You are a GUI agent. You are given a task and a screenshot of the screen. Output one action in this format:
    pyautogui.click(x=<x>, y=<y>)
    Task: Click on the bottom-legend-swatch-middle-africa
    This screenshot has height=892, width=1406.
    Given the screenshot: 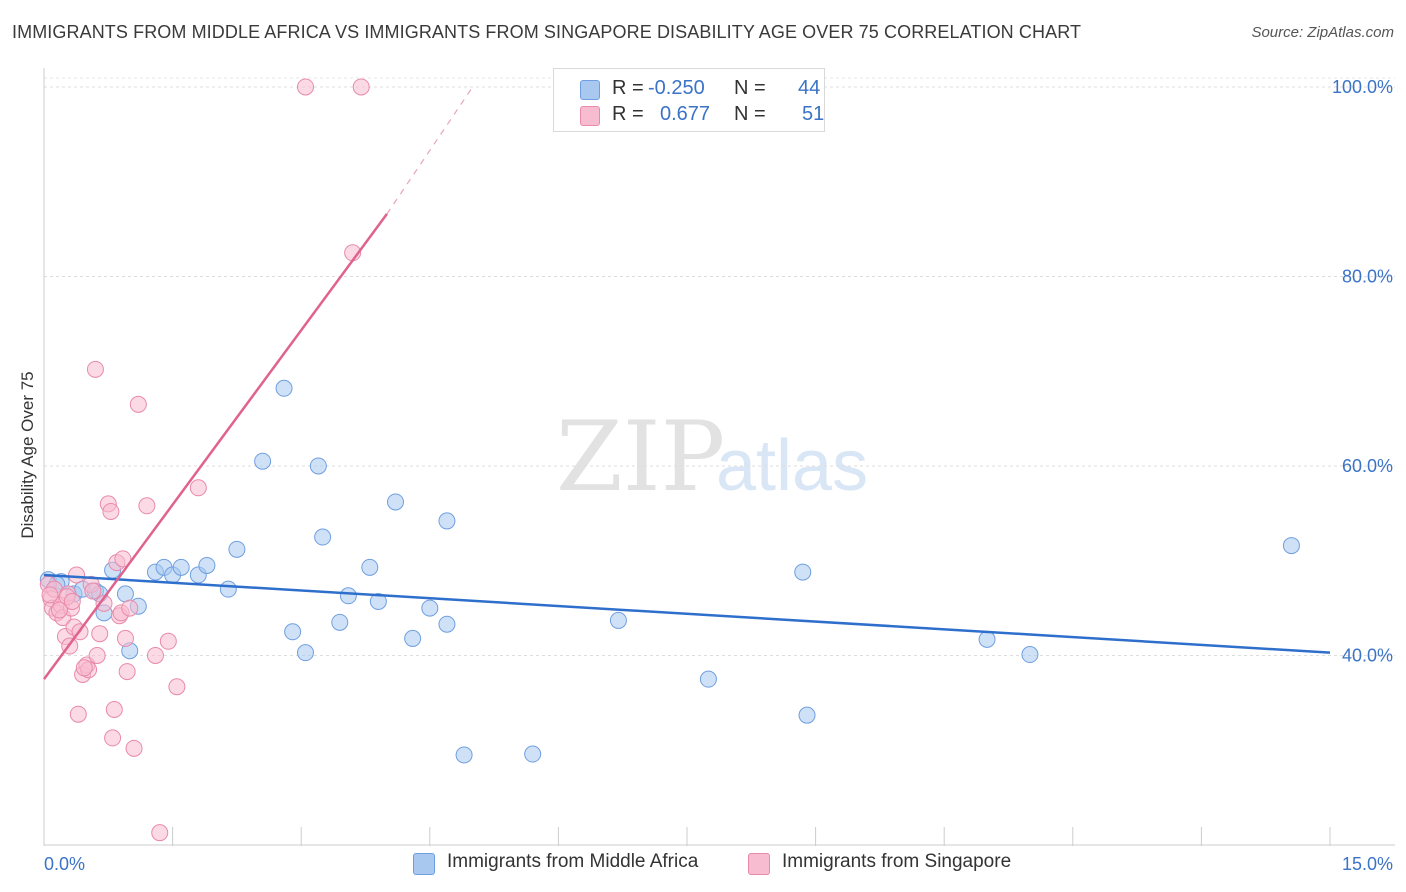 What is the action you would take?
    pyautogui.click(x=424, y=864)
    